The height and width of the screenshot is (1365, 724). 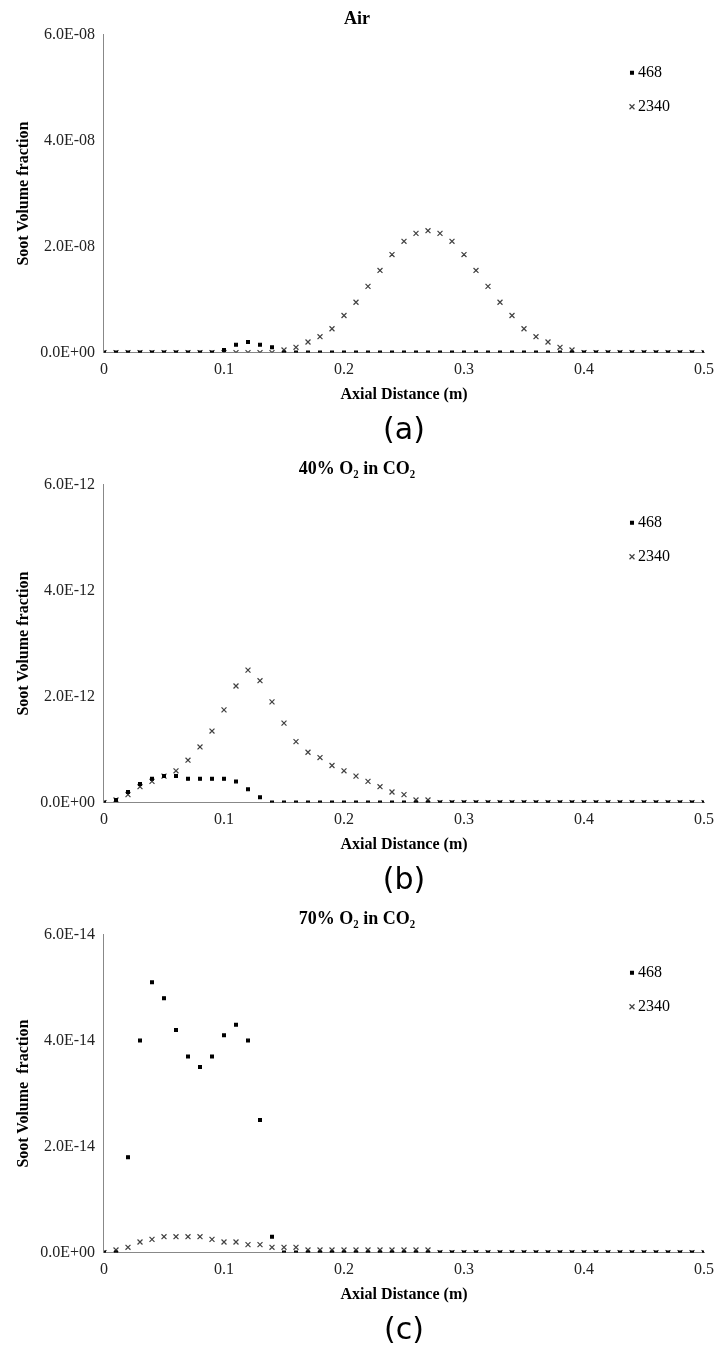 I want to click on chart-title: Air, so click(x=357, y=18).